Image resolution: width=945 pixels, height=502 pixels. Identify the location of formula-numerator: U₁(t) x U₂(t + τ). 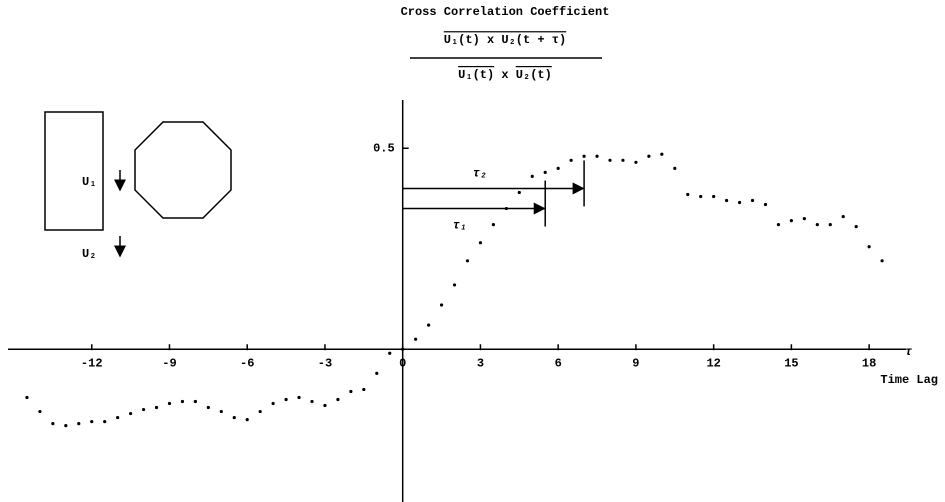
(505, 40).